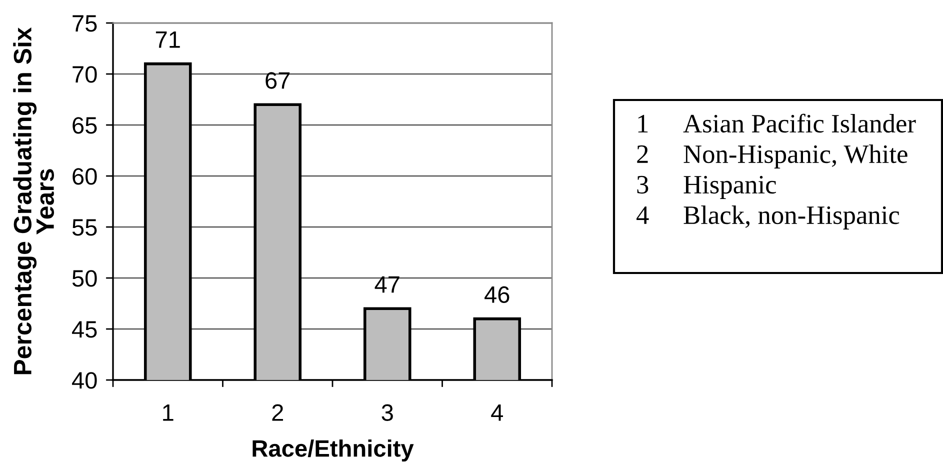 This screenshot has height=470, width=943. What do you see at coordinates (497, 412) in the screenshot?
I see `x-tick-label: 4` at bounding box center [497, 412].